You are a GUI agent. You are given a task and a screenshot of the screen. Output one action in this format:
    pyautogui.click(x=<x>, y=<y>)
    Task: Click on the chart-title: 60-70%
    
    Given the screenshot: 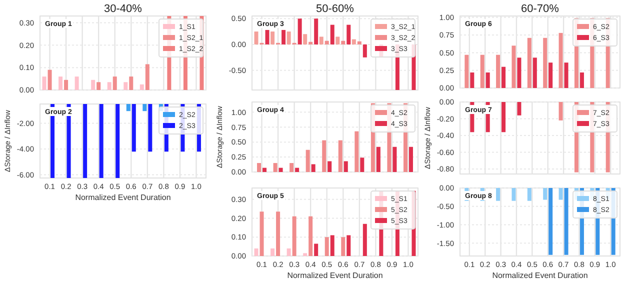 What is the action you would take?
    pyautogui.click(x=540, y=9)
    